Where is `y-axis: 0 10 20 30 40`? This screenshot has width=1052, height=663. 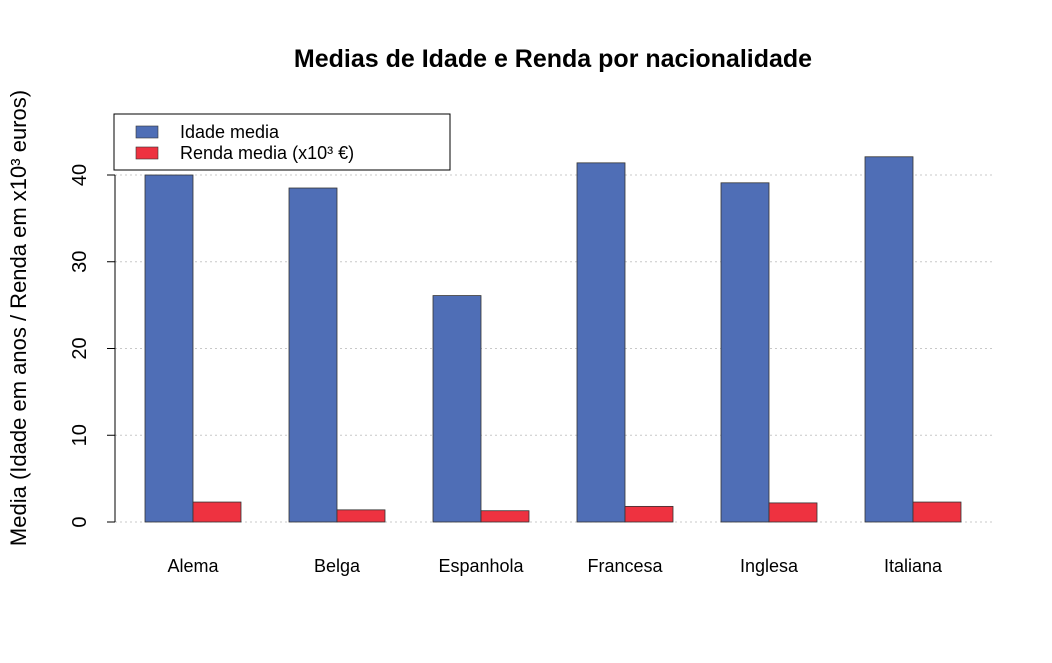
y-axis: 0 10 20 30 40 is located at coordinates (92, 346).